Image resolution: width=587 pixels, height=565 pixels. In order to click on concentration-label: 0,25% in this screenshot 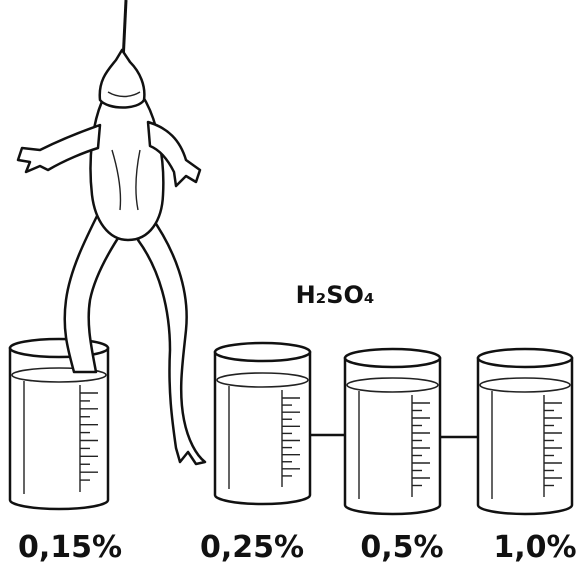, I will do `click(252, 547)`.